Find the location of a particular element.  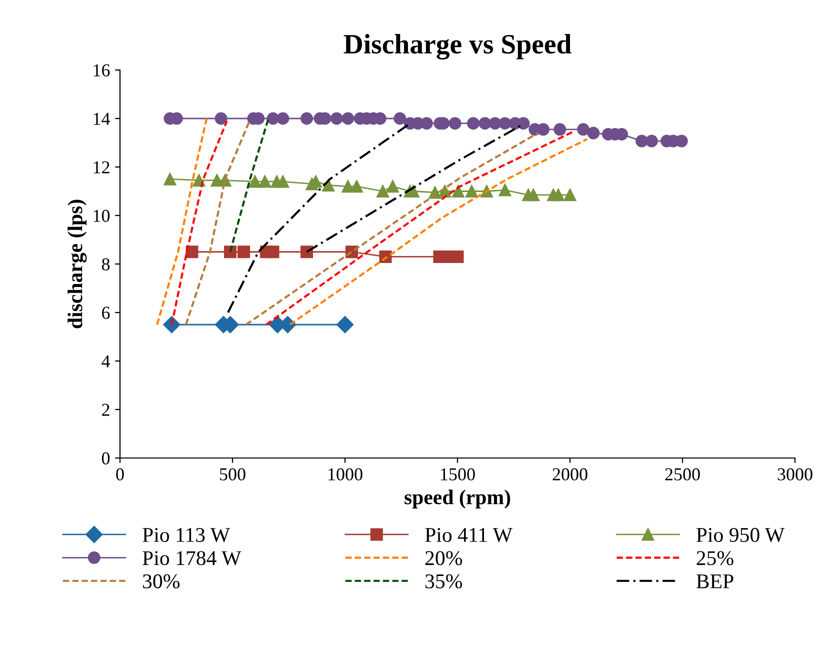

legend-label: BEP is located at coordinates (715, 581).